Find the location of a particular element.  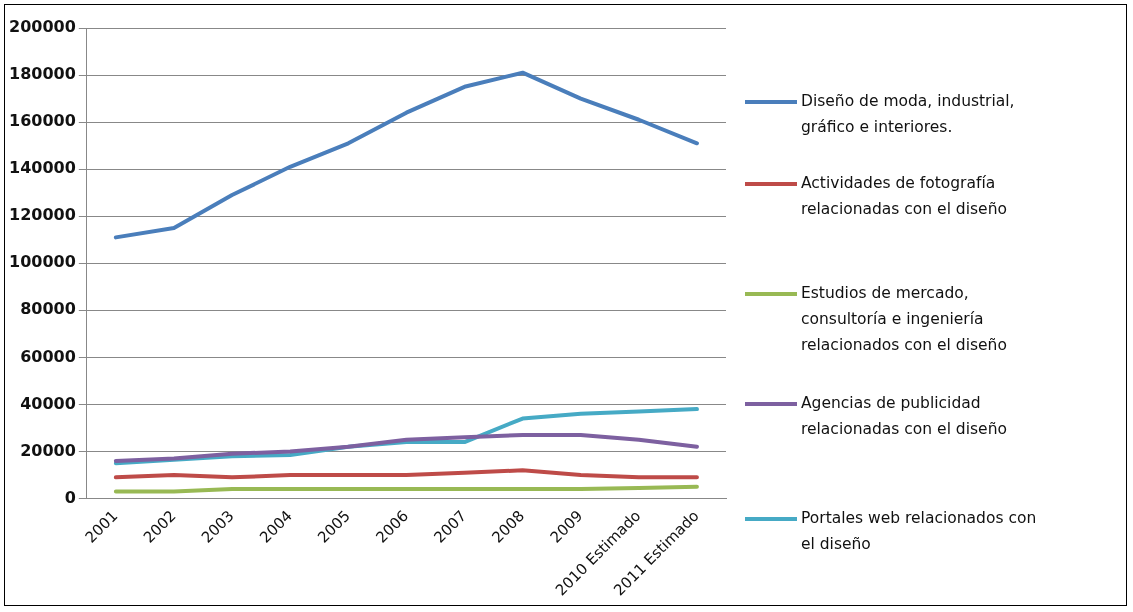

legend-label: Estudios de mercado, consultoría e ingeniería relacionados con el diseño is located at coordinates (904, 319).